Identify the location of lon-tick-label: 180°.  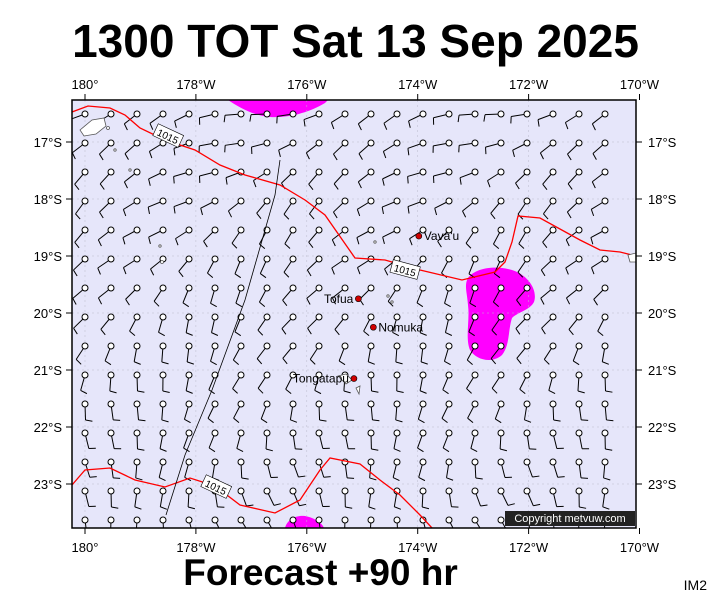
(85, 84).